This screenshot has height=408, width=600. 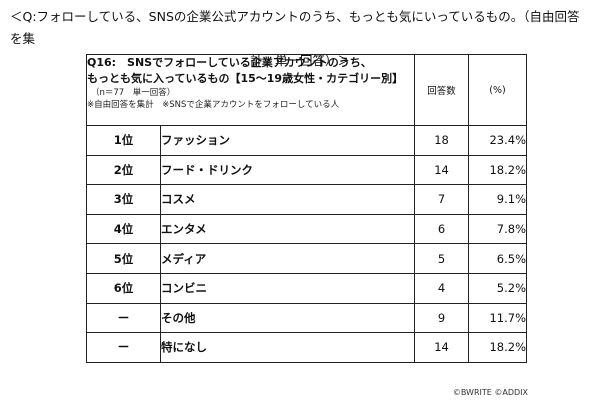 I want to click on percent-cell: 23.4%, so click(x=498, y=140).